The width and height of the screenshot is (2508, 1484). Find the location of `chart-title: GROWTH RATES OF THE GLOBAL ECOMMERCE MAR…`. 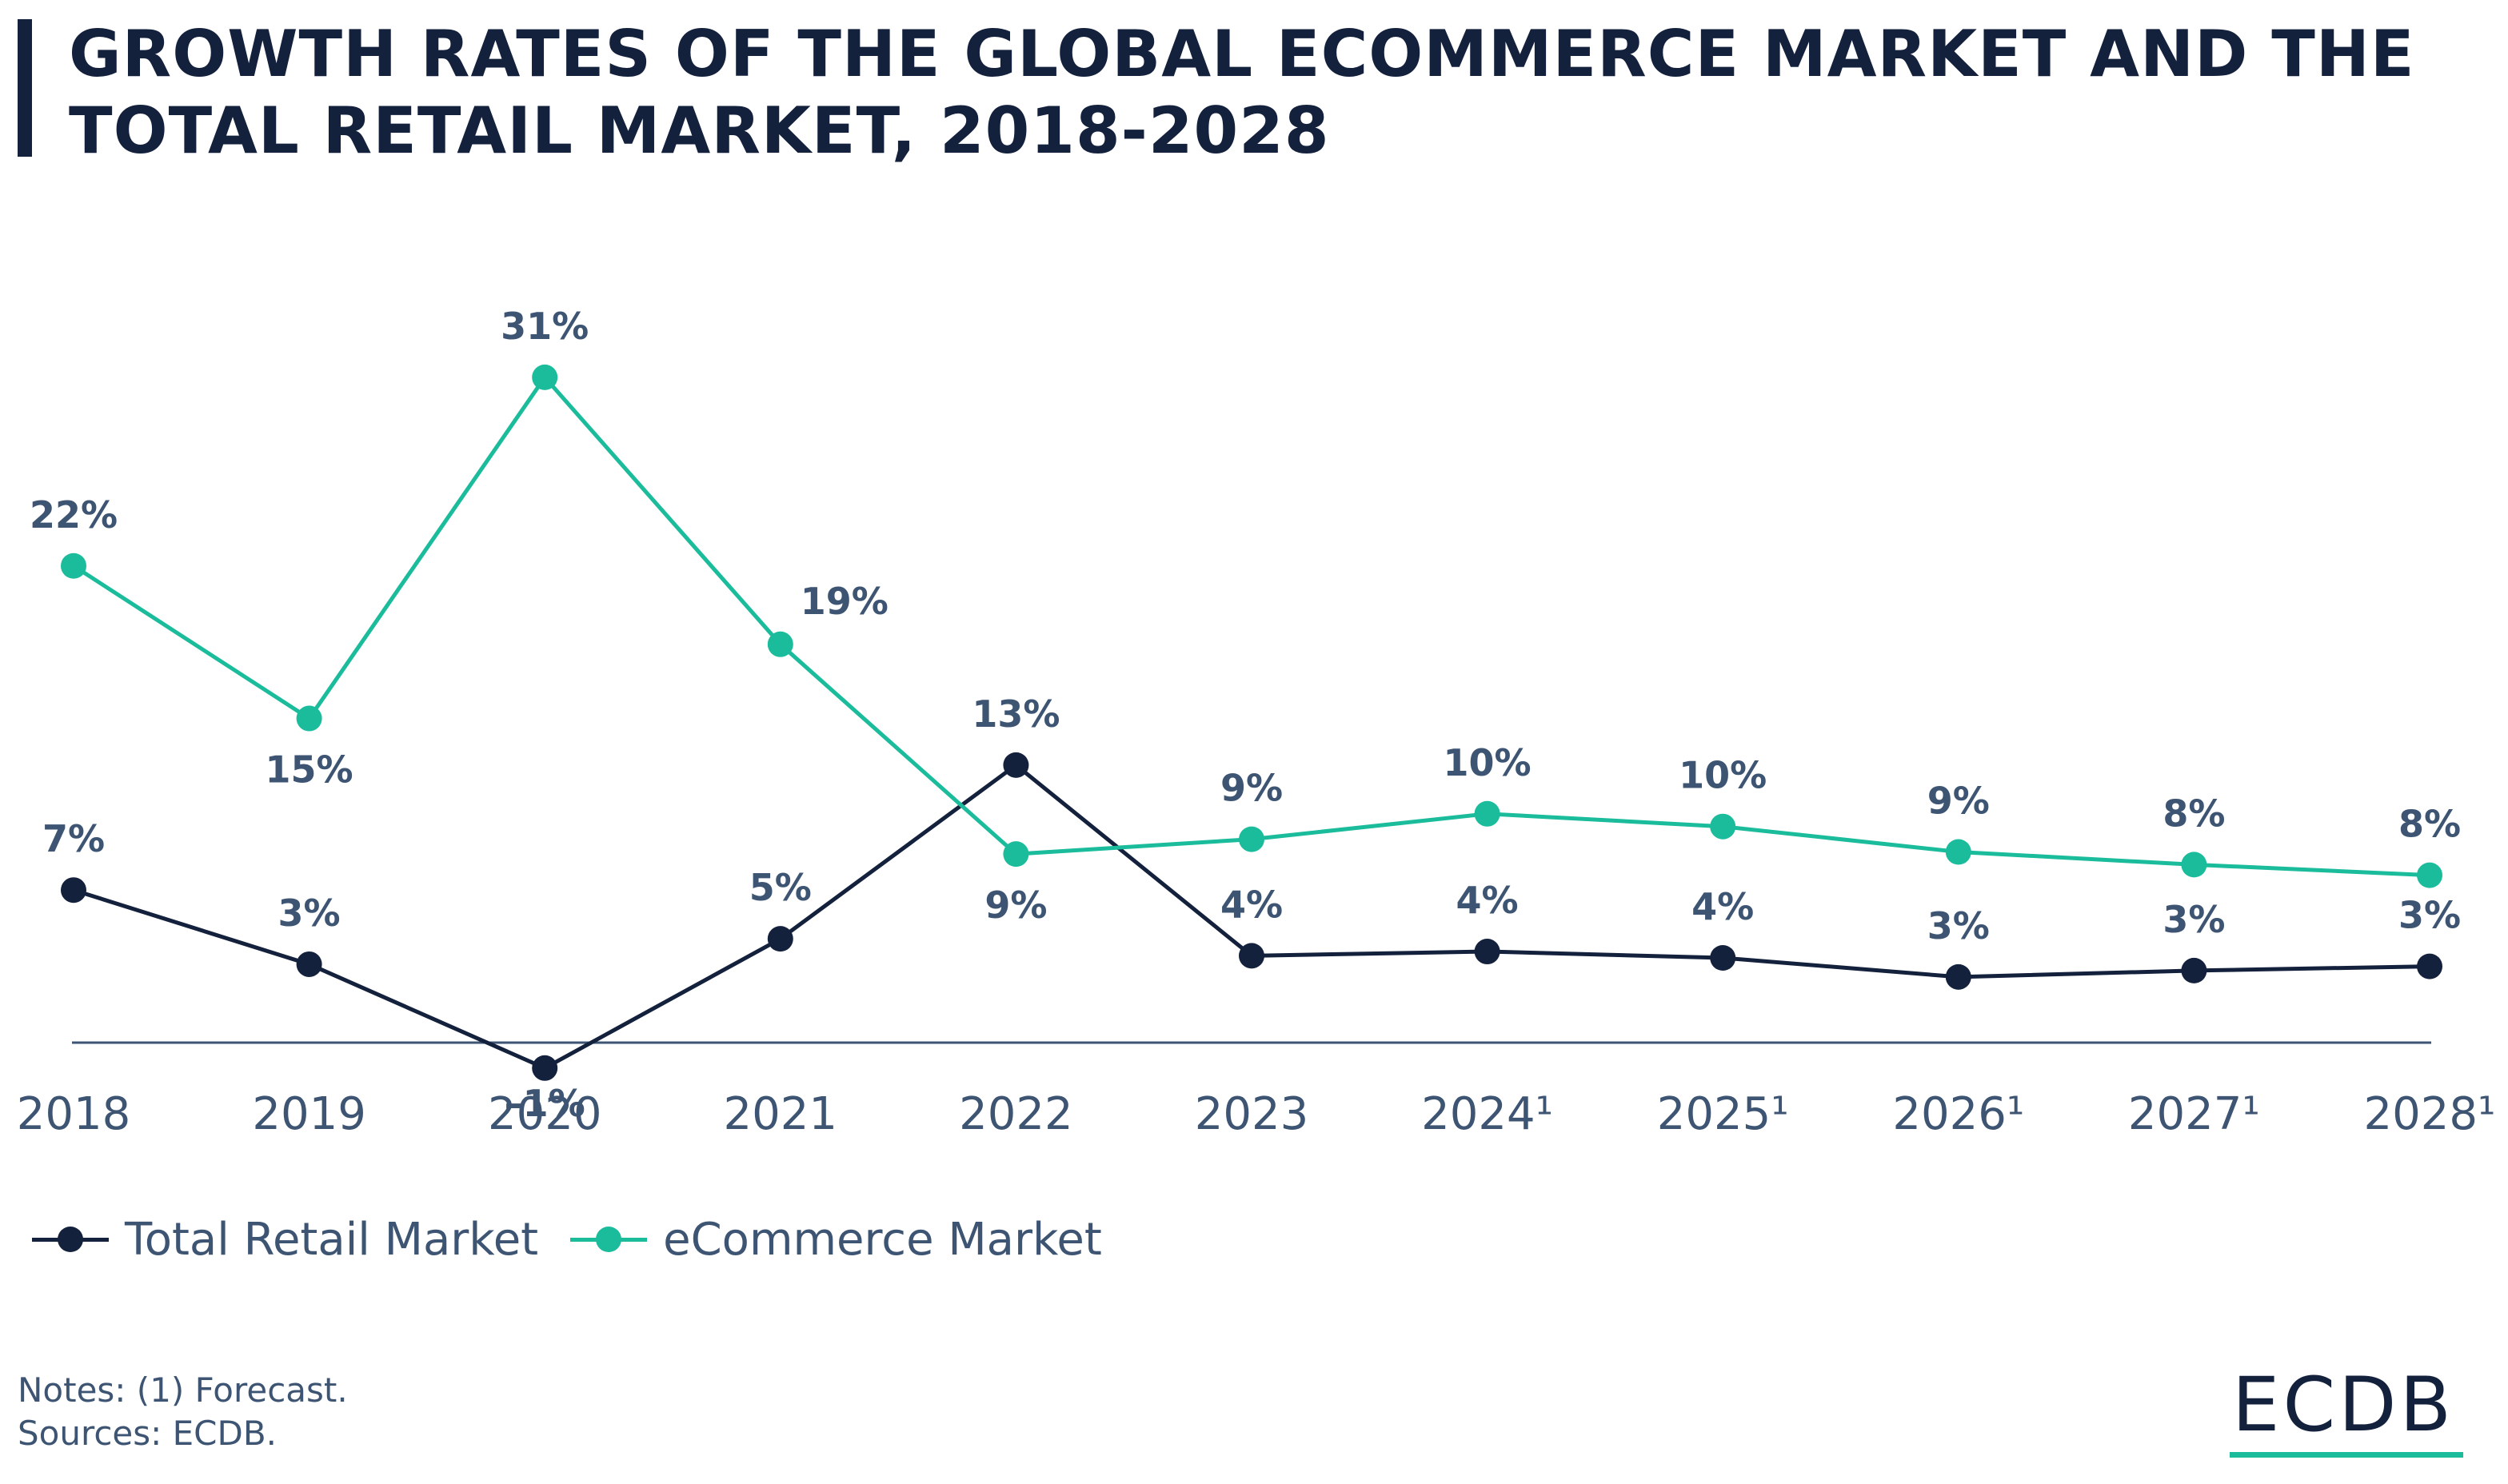

chart-title: GROWTH RATES OF THE GLOBAL ECOMMERCE MAR… is located at coordinates (1268, 93).